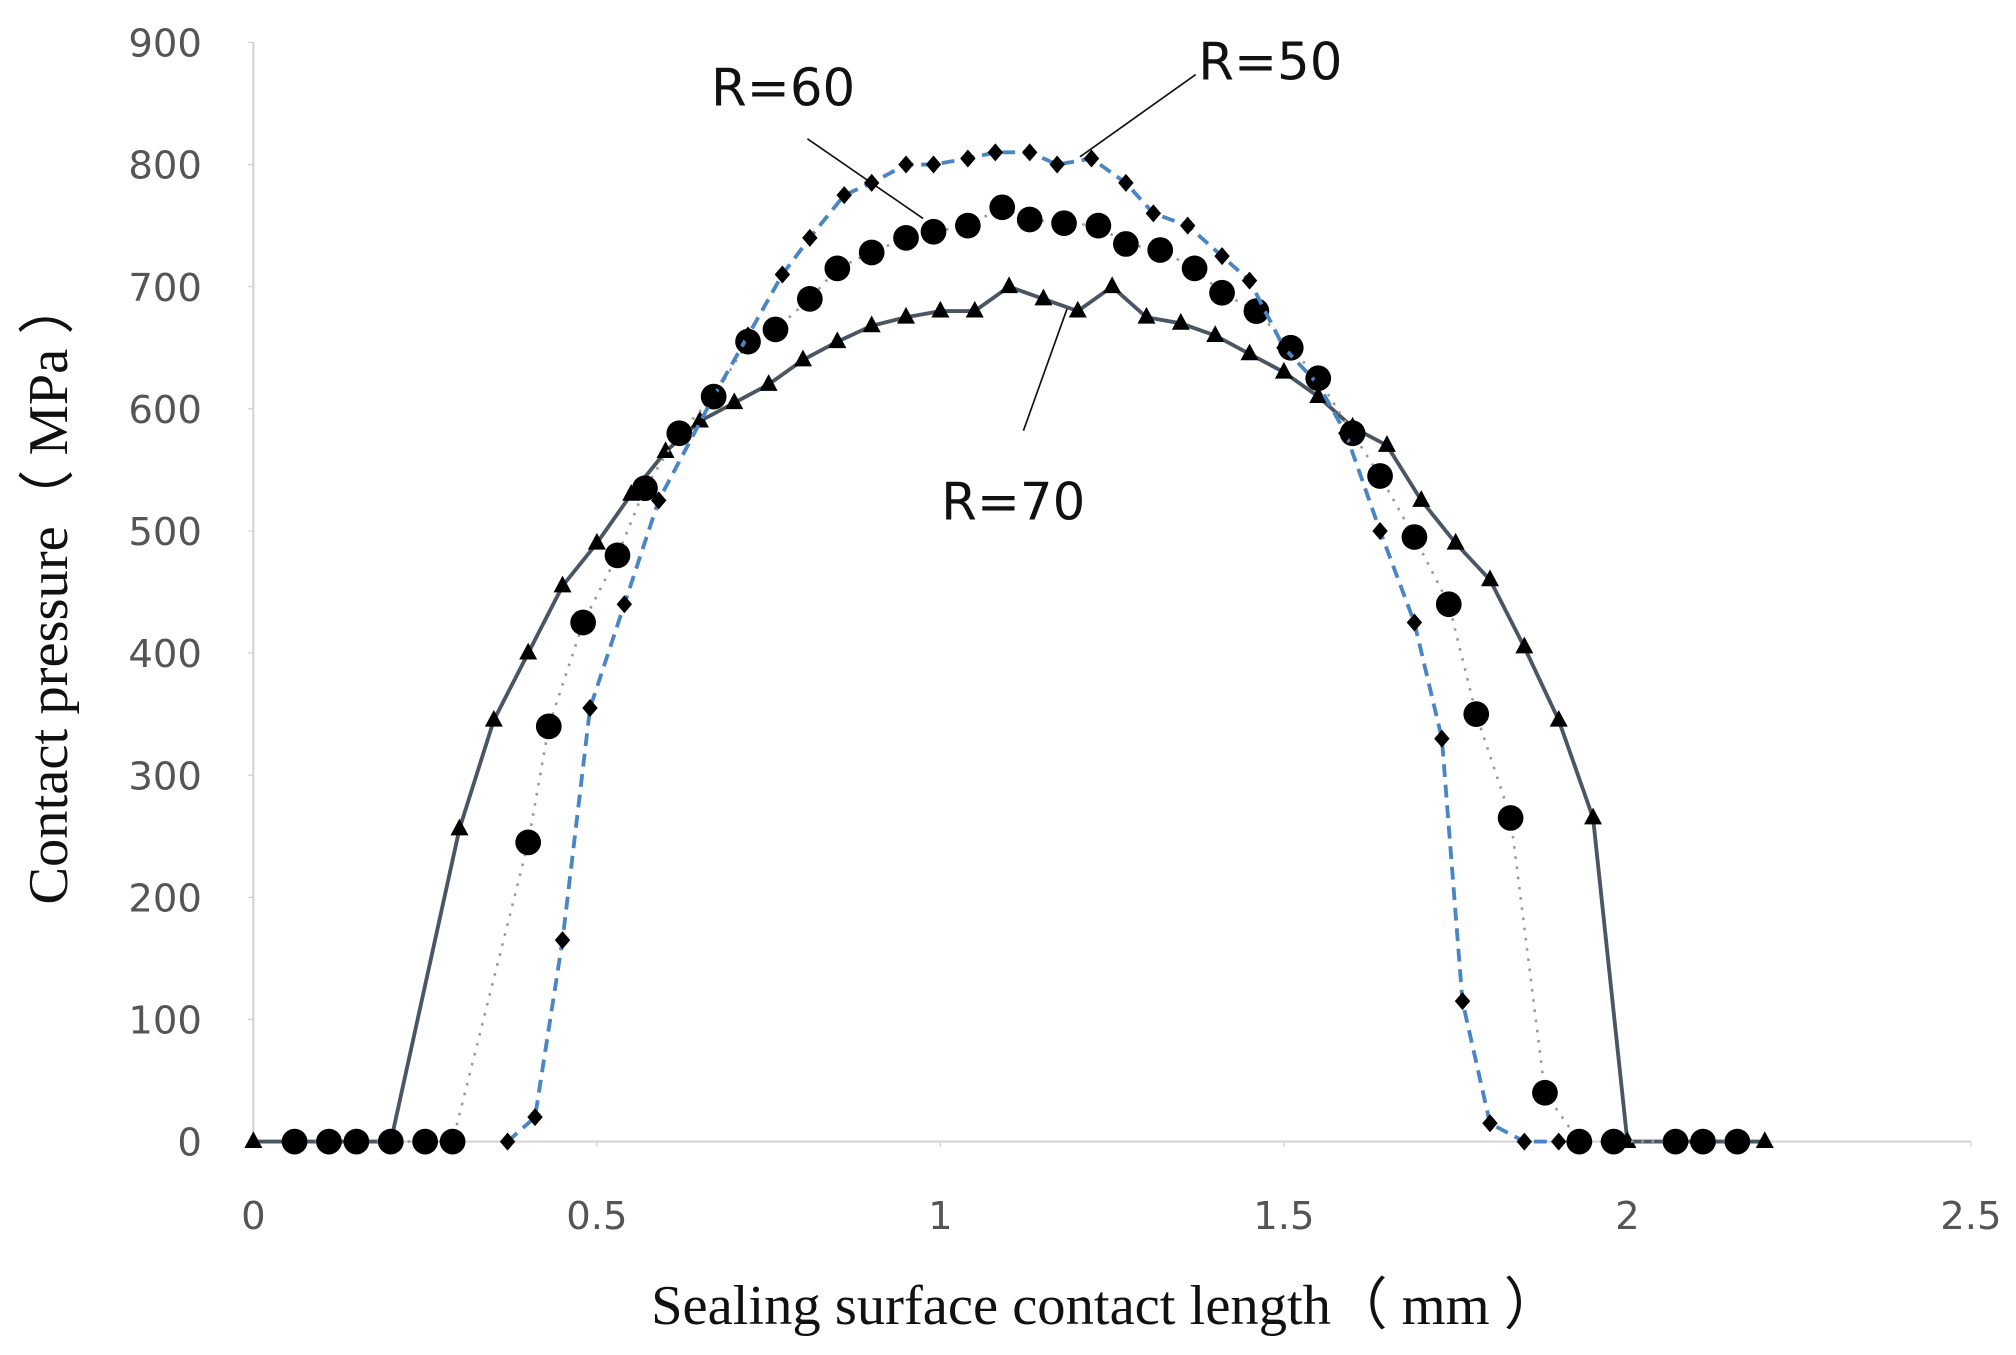 Image resolution: width=2016 pixels, height=1355 pixels. What do you see at coordinates (1283, 1216) in the screenshot?
I see `x-tick-label: 1.5` at bounding box center [1283, 1216].